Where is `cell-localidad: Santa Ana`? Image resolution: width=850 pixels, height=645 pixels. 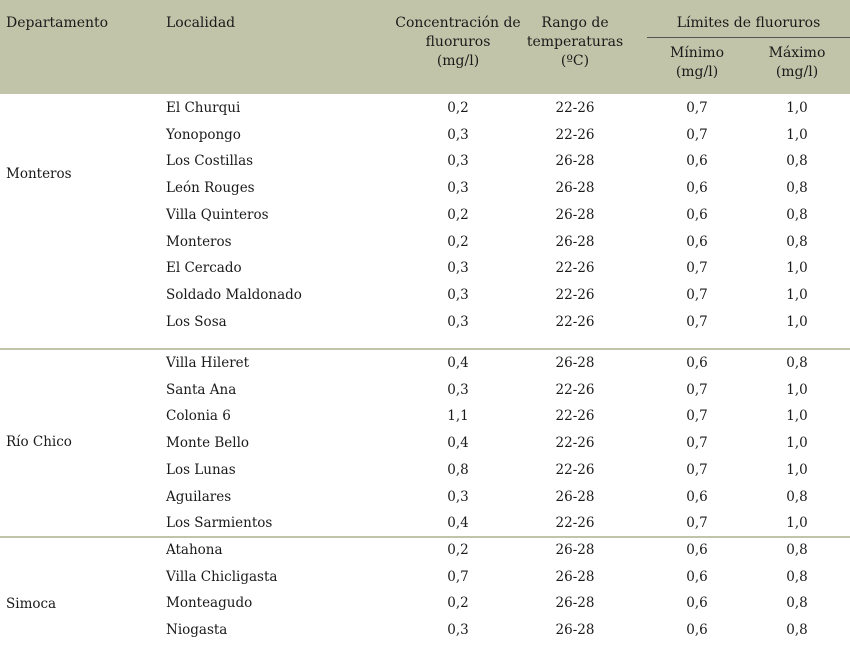 cell-localidad: Santa Ana is located at coordinates (201, 390).